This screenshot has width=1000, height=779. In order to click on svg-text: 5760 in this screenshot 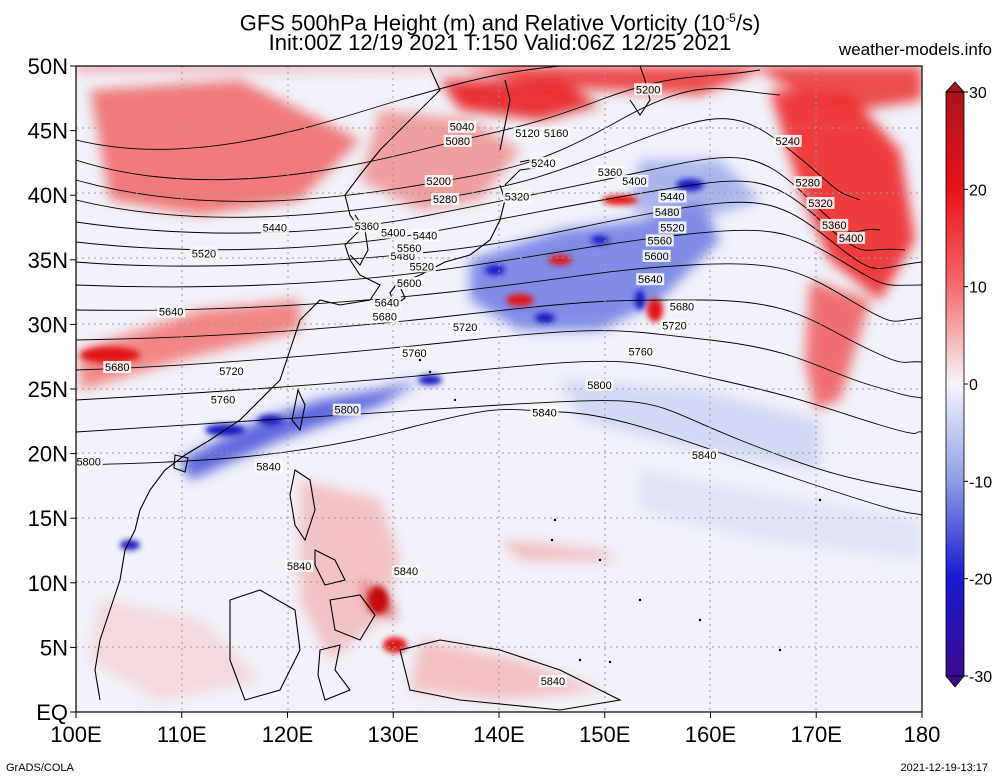, I will do `click(640, 353)`.